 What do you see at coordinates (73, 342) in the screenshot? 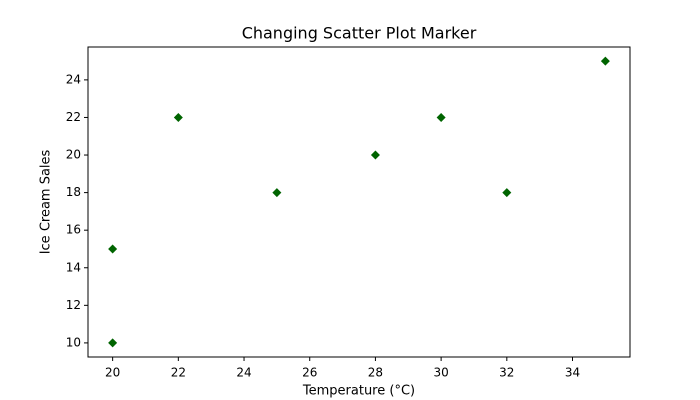
I see `y-tick-label: 10` at bounding box center [73, 342].